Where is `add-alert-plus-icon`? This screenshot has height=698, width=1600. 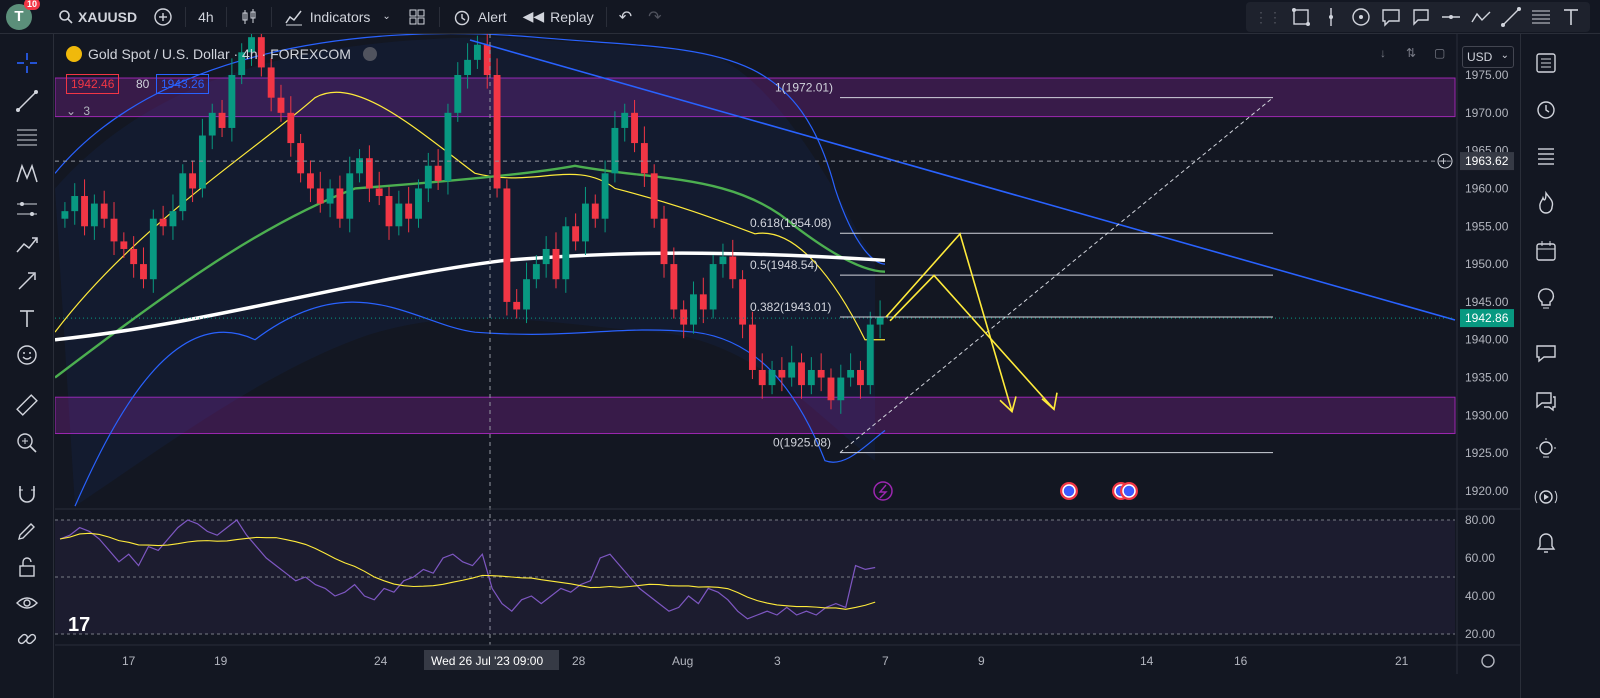 add-alert-plus-icon is located at coordinates (1445, 161).